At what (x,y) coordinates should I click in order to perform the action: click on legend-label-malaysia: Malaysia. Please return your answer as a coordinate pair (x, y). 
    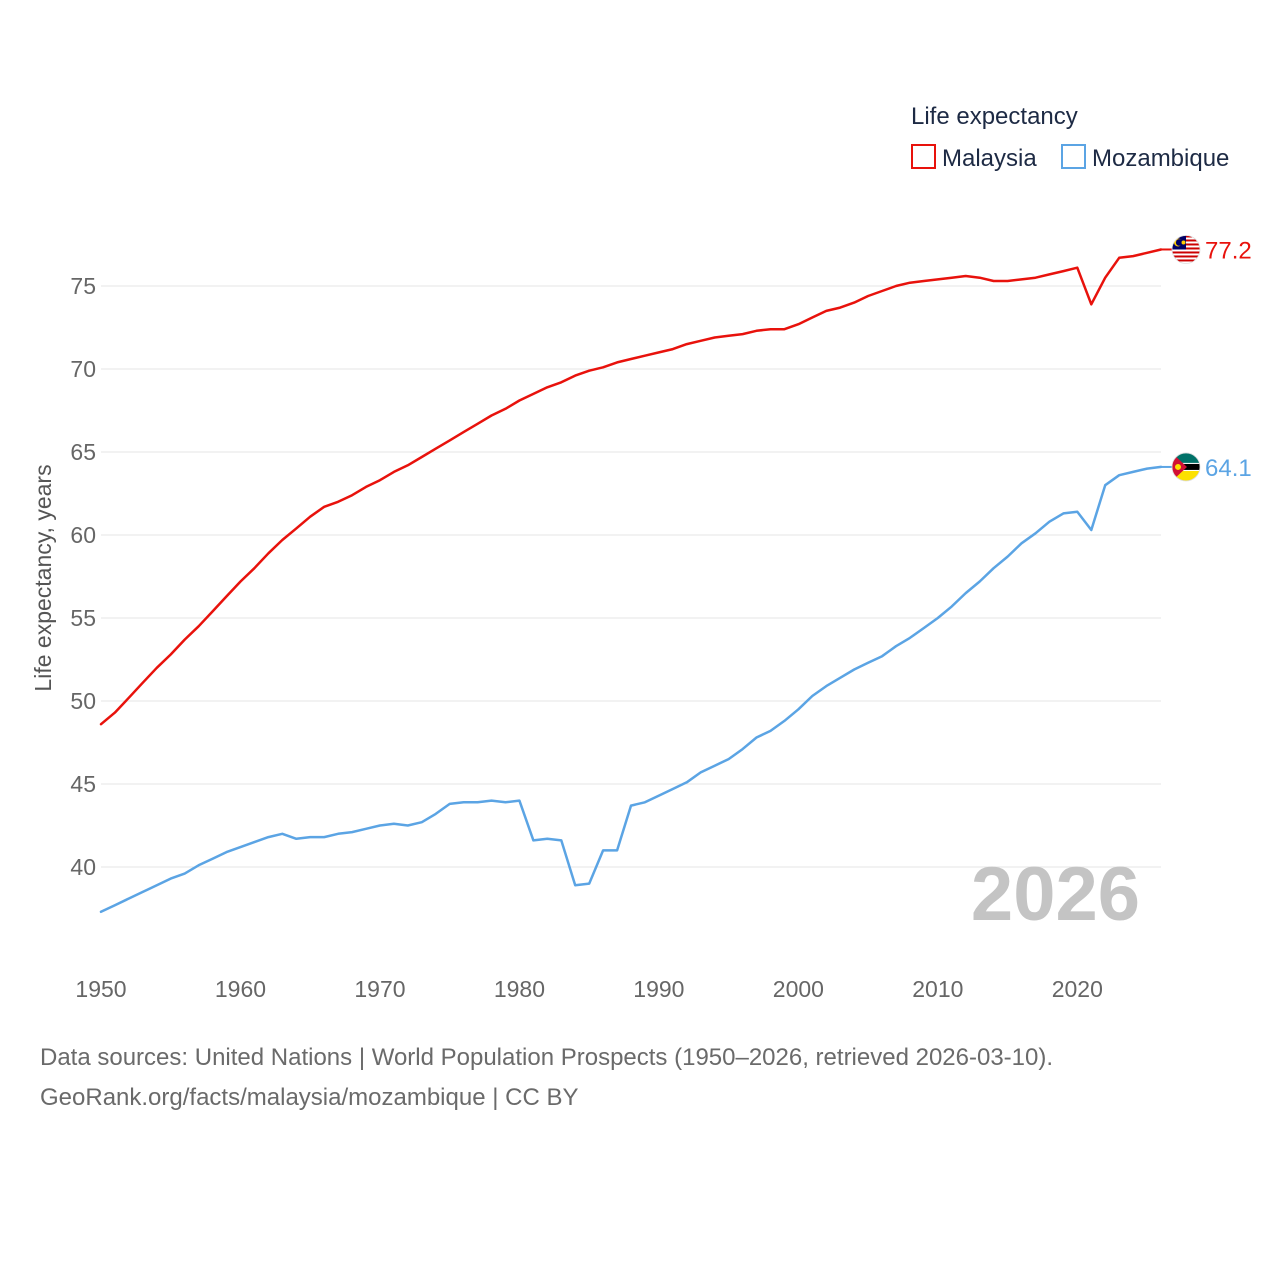
    Looking at the image, I should click on (989, 158).